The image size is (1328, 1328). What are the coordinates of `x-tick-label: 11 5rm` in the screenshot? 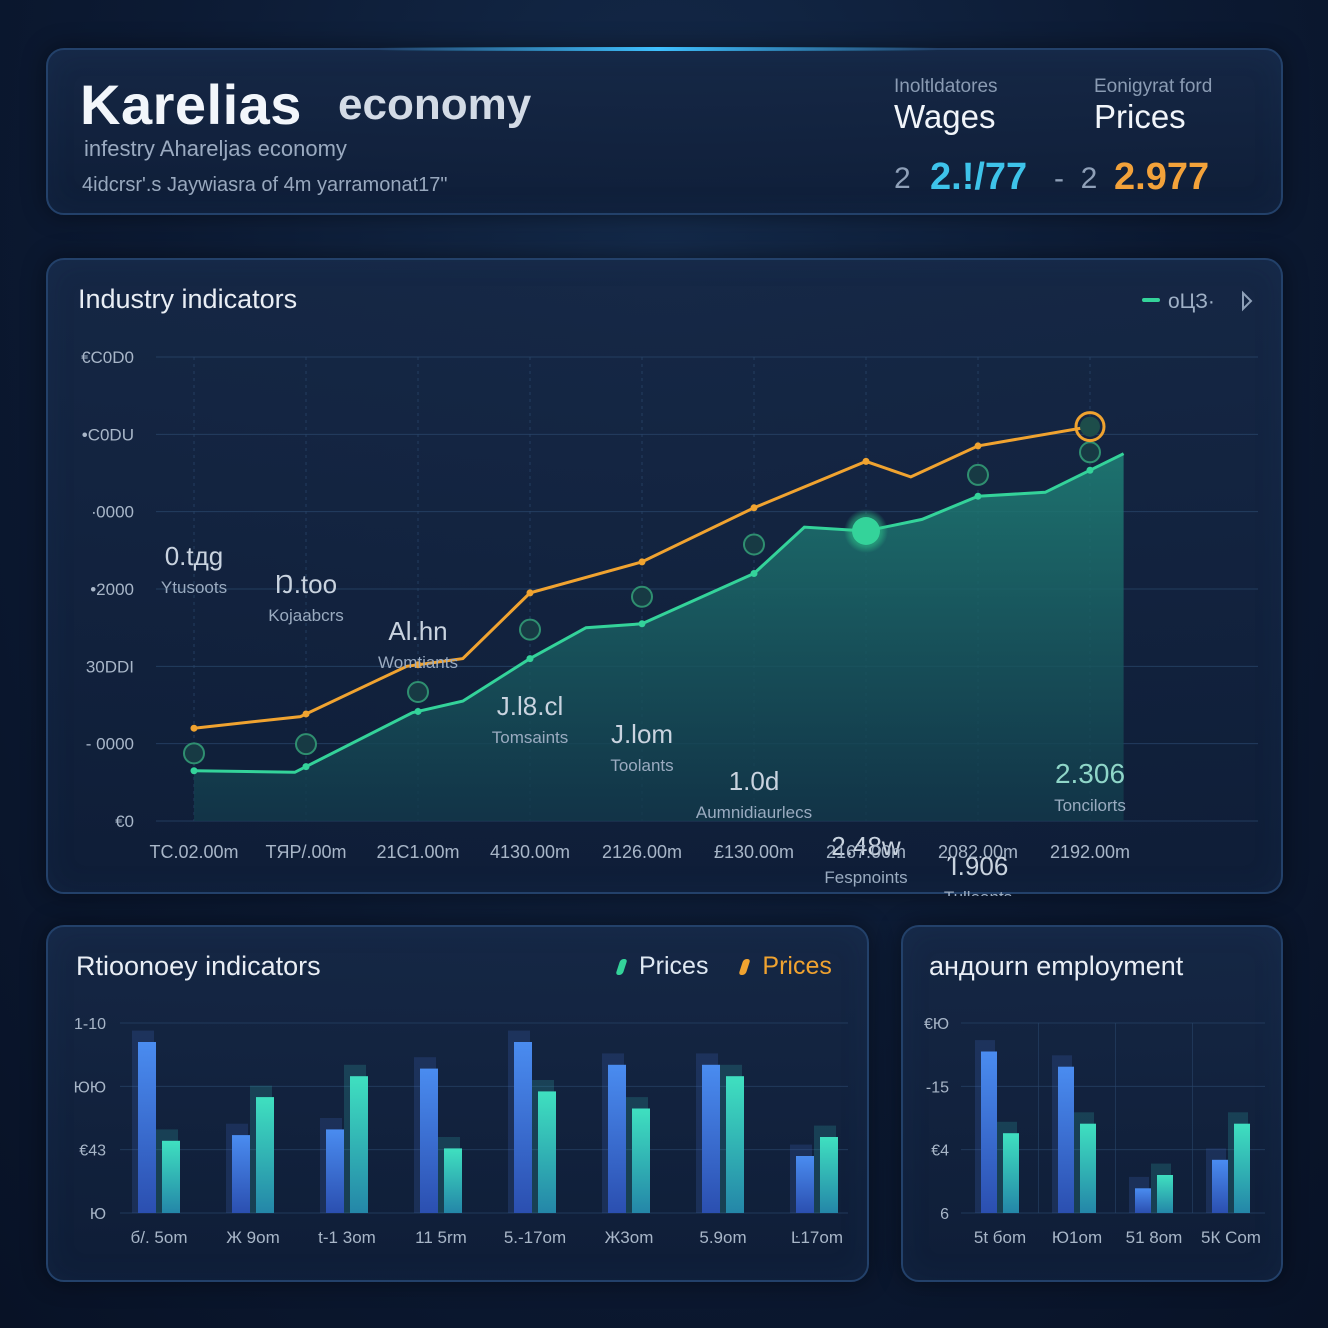 It's located at (441, 1237).